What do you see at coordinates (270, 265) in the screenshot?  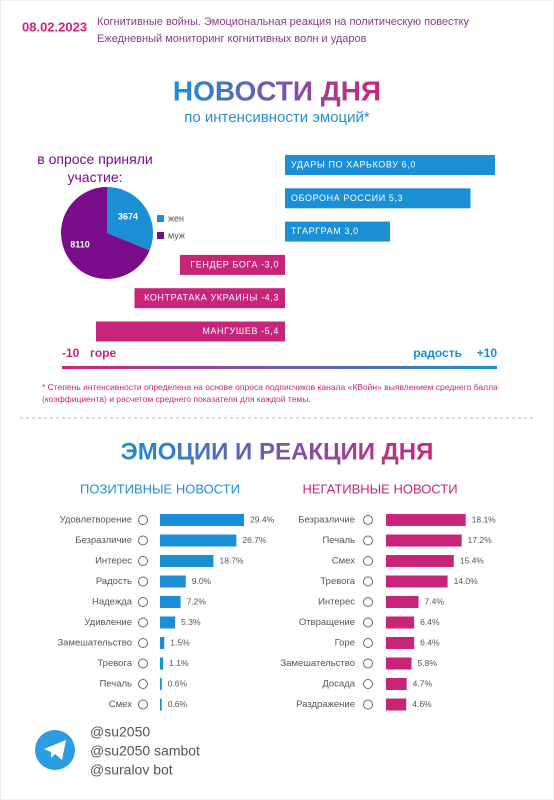 I see `news-value: -3,0` at bounding box center [270, 265].